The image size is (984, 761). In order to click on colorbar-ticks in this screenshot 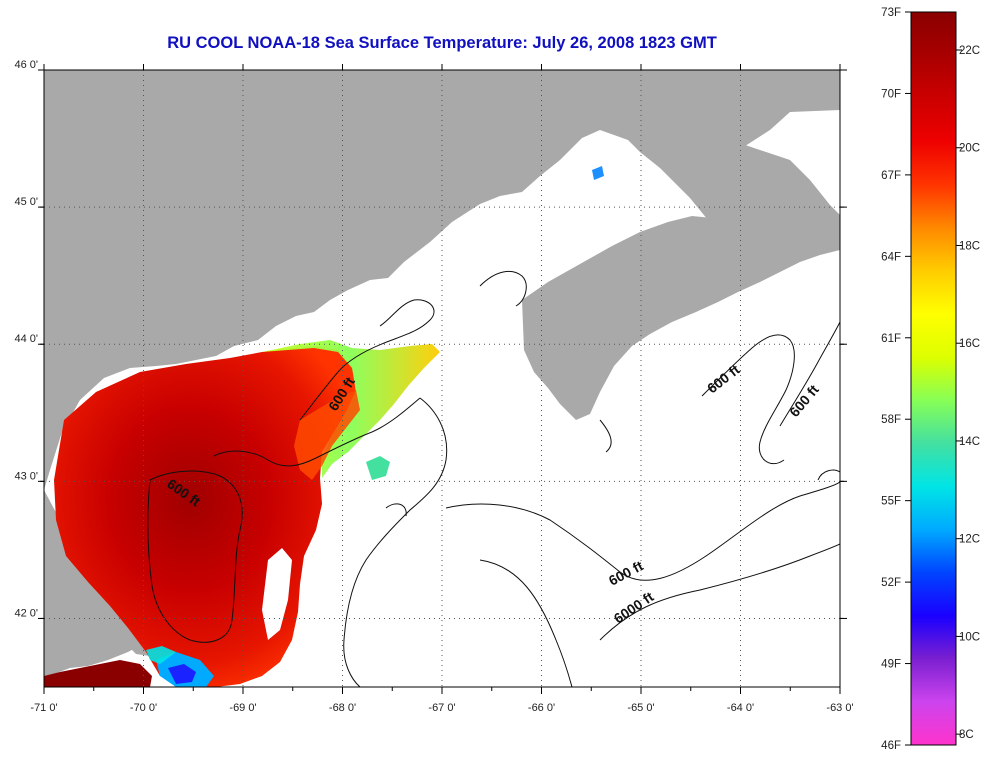, I will do `click(933, 378)`.